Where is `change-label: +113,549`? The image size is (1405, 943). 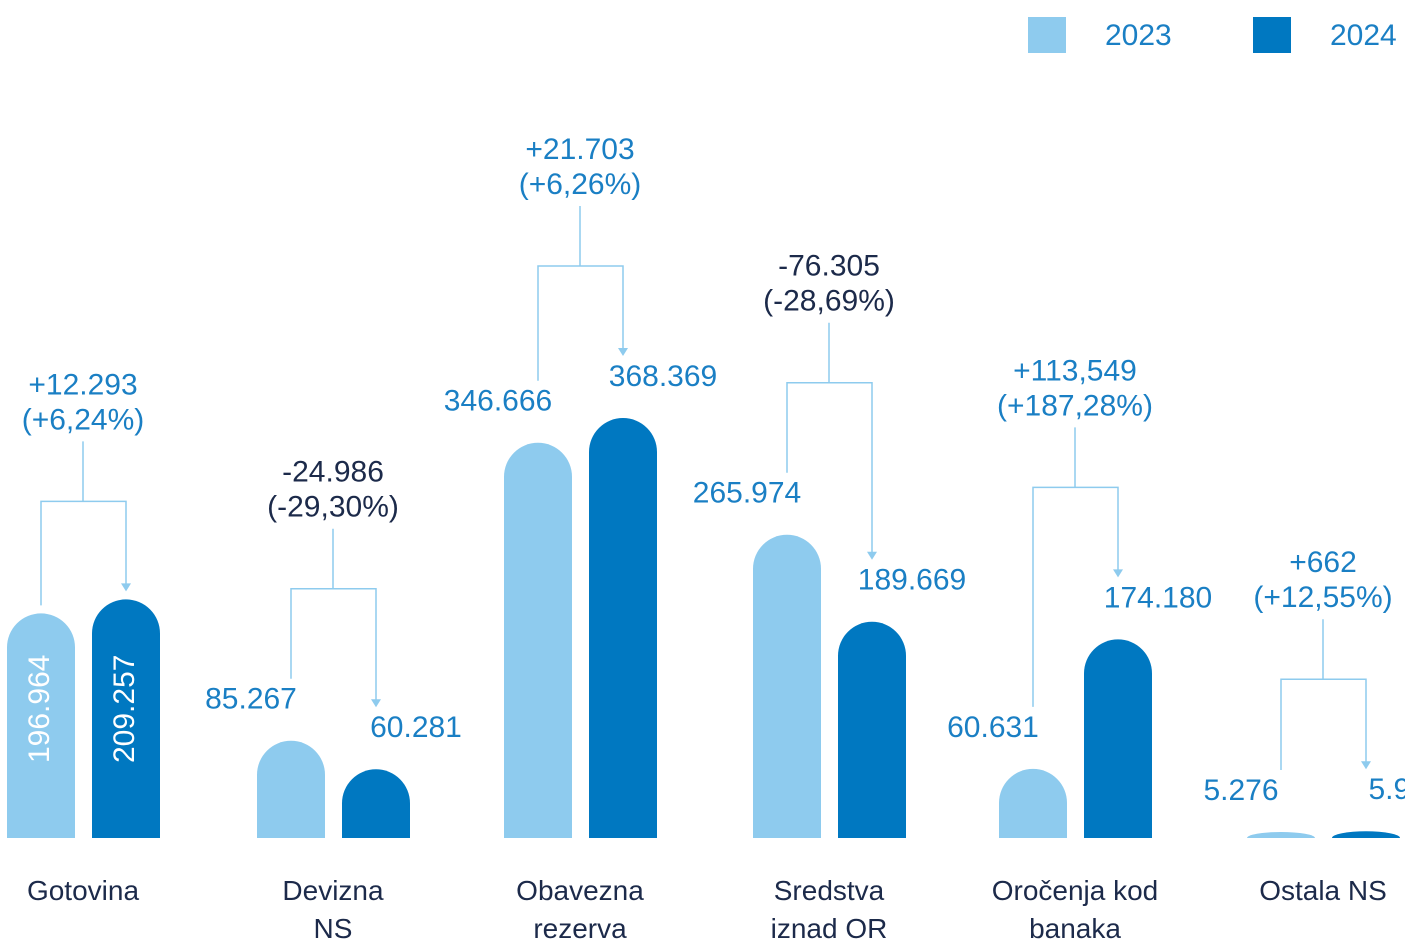
change-label: +113,549 is located at coordinates (1075, 370).